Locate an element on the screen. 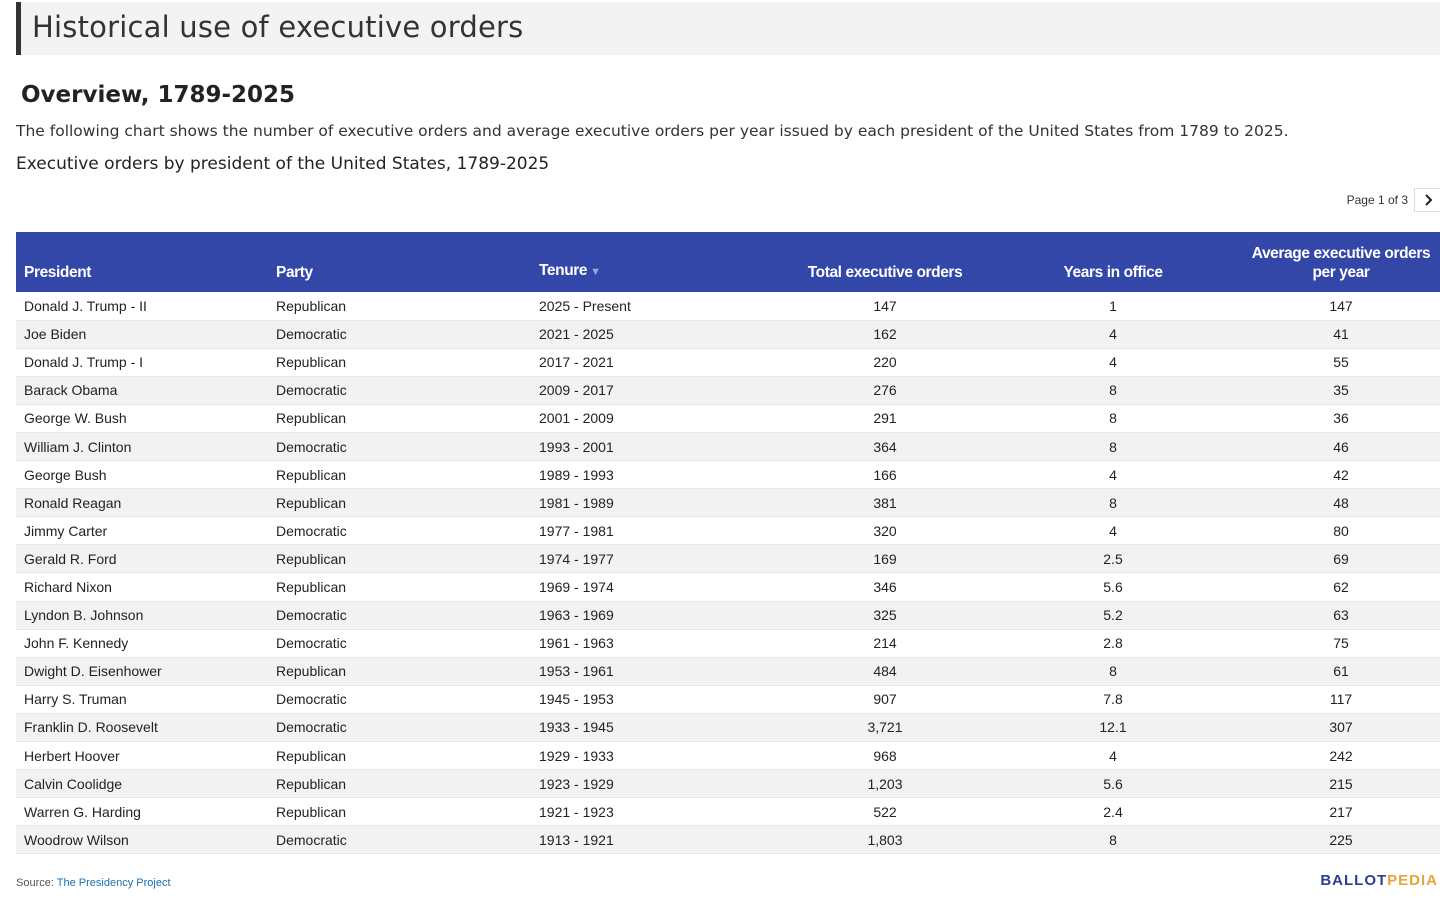 The image size is (1440, 902). total-orders-cell: 381 is located at coordinates (885, 503).